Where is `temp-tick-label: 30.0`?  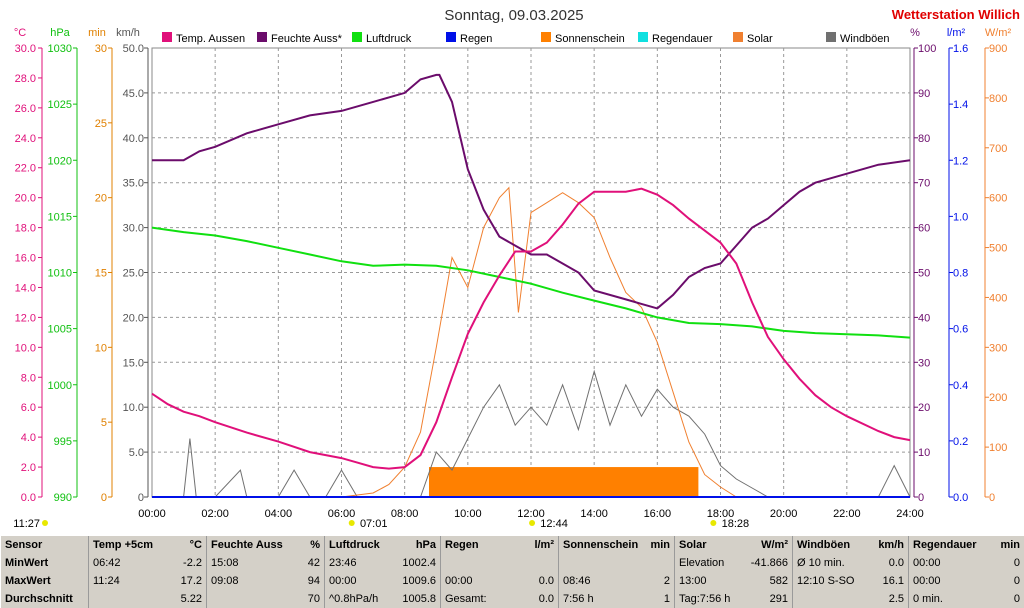 temp-tick-label: 30.0 is located at coordinates (25, 49).